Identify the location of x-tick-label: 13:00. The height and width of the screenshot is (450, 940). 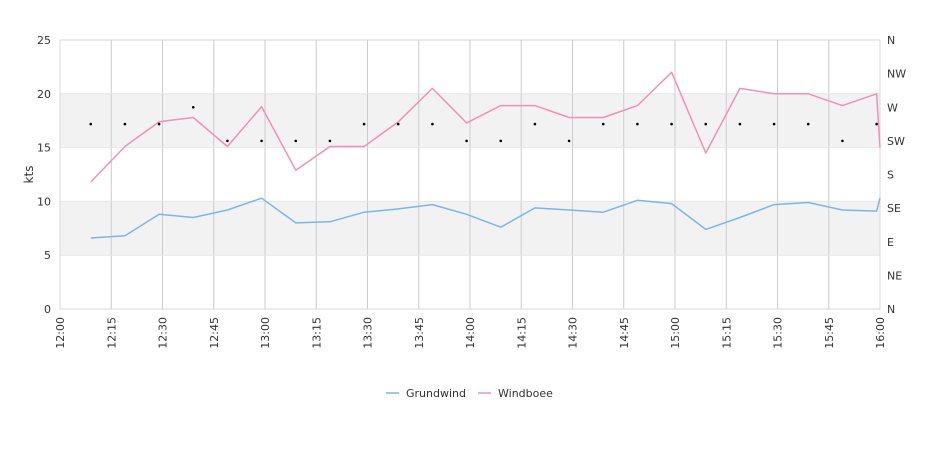
(265, 333).